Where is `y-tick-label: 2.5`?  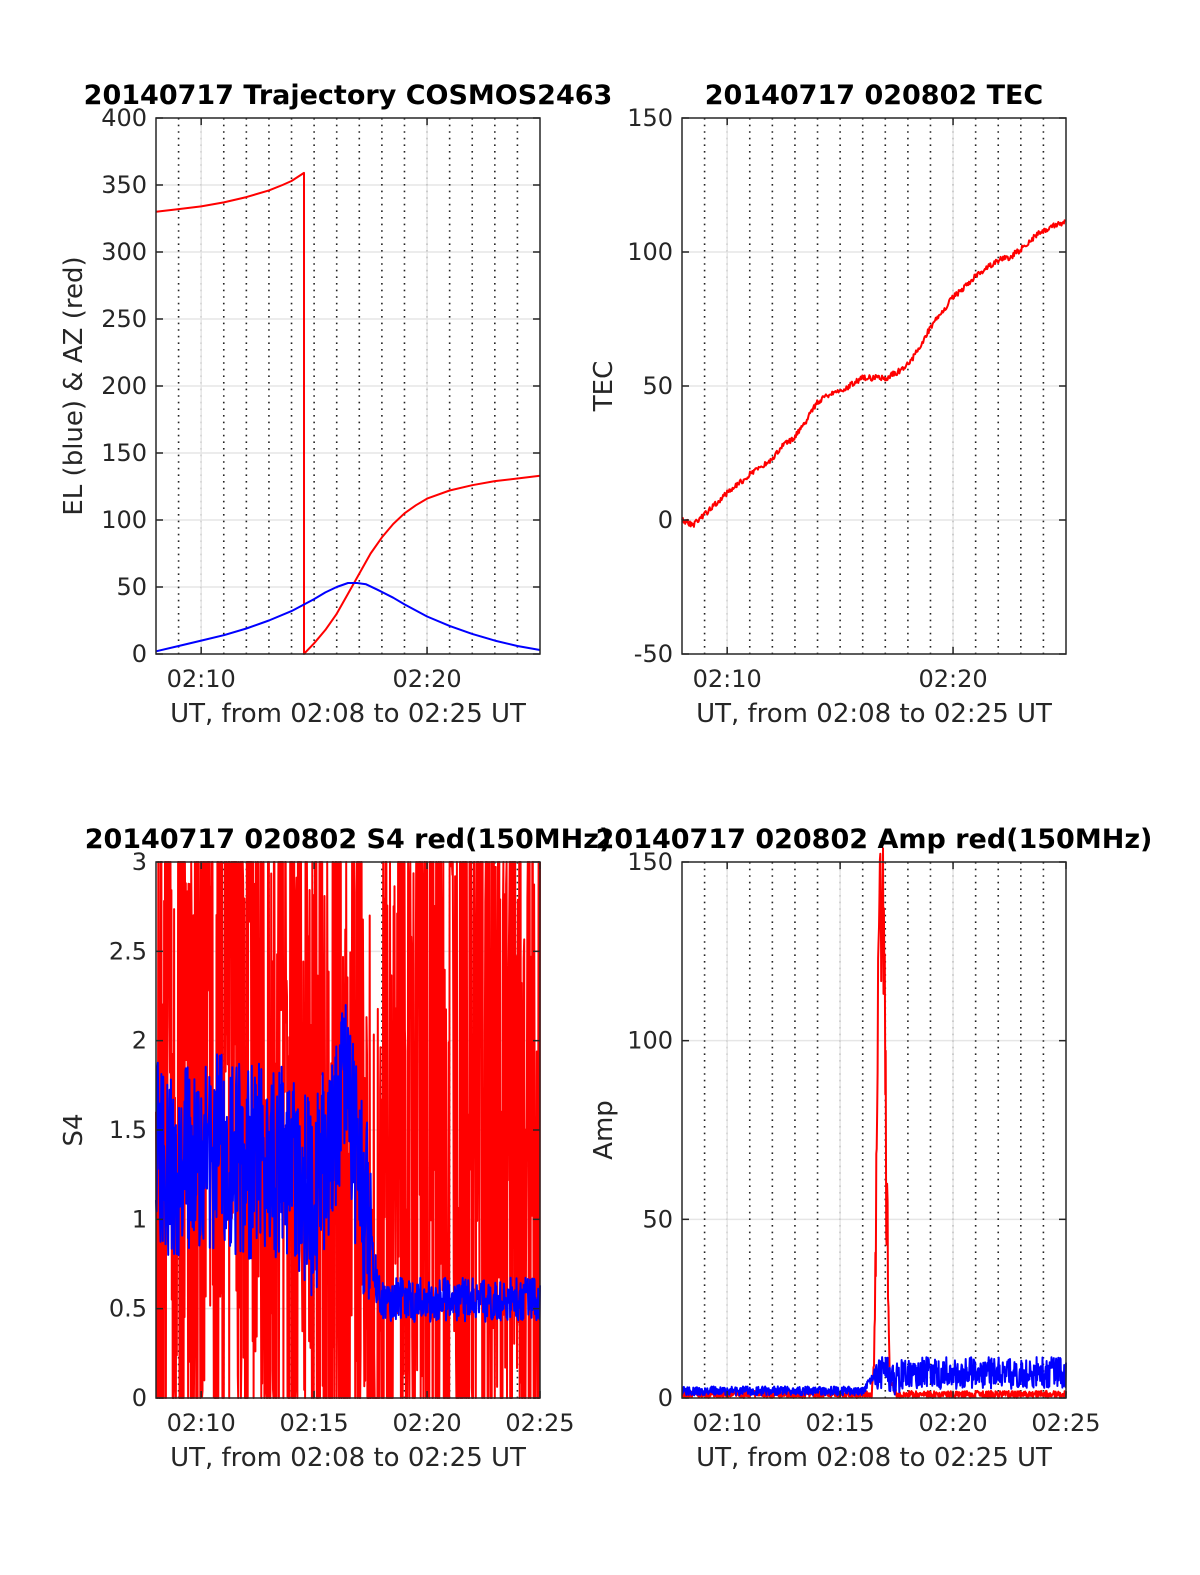
y-tick-label: 2.5 is located at coordinates (128, 951).